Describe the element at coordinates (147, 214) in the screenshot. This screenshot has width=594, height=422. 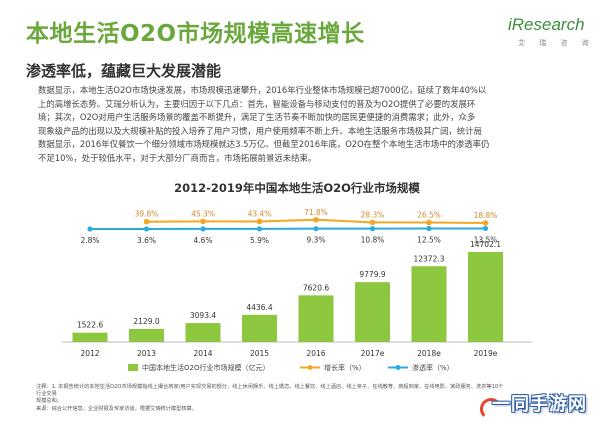
I see `growth-rate-label: 39.8%` at that location.